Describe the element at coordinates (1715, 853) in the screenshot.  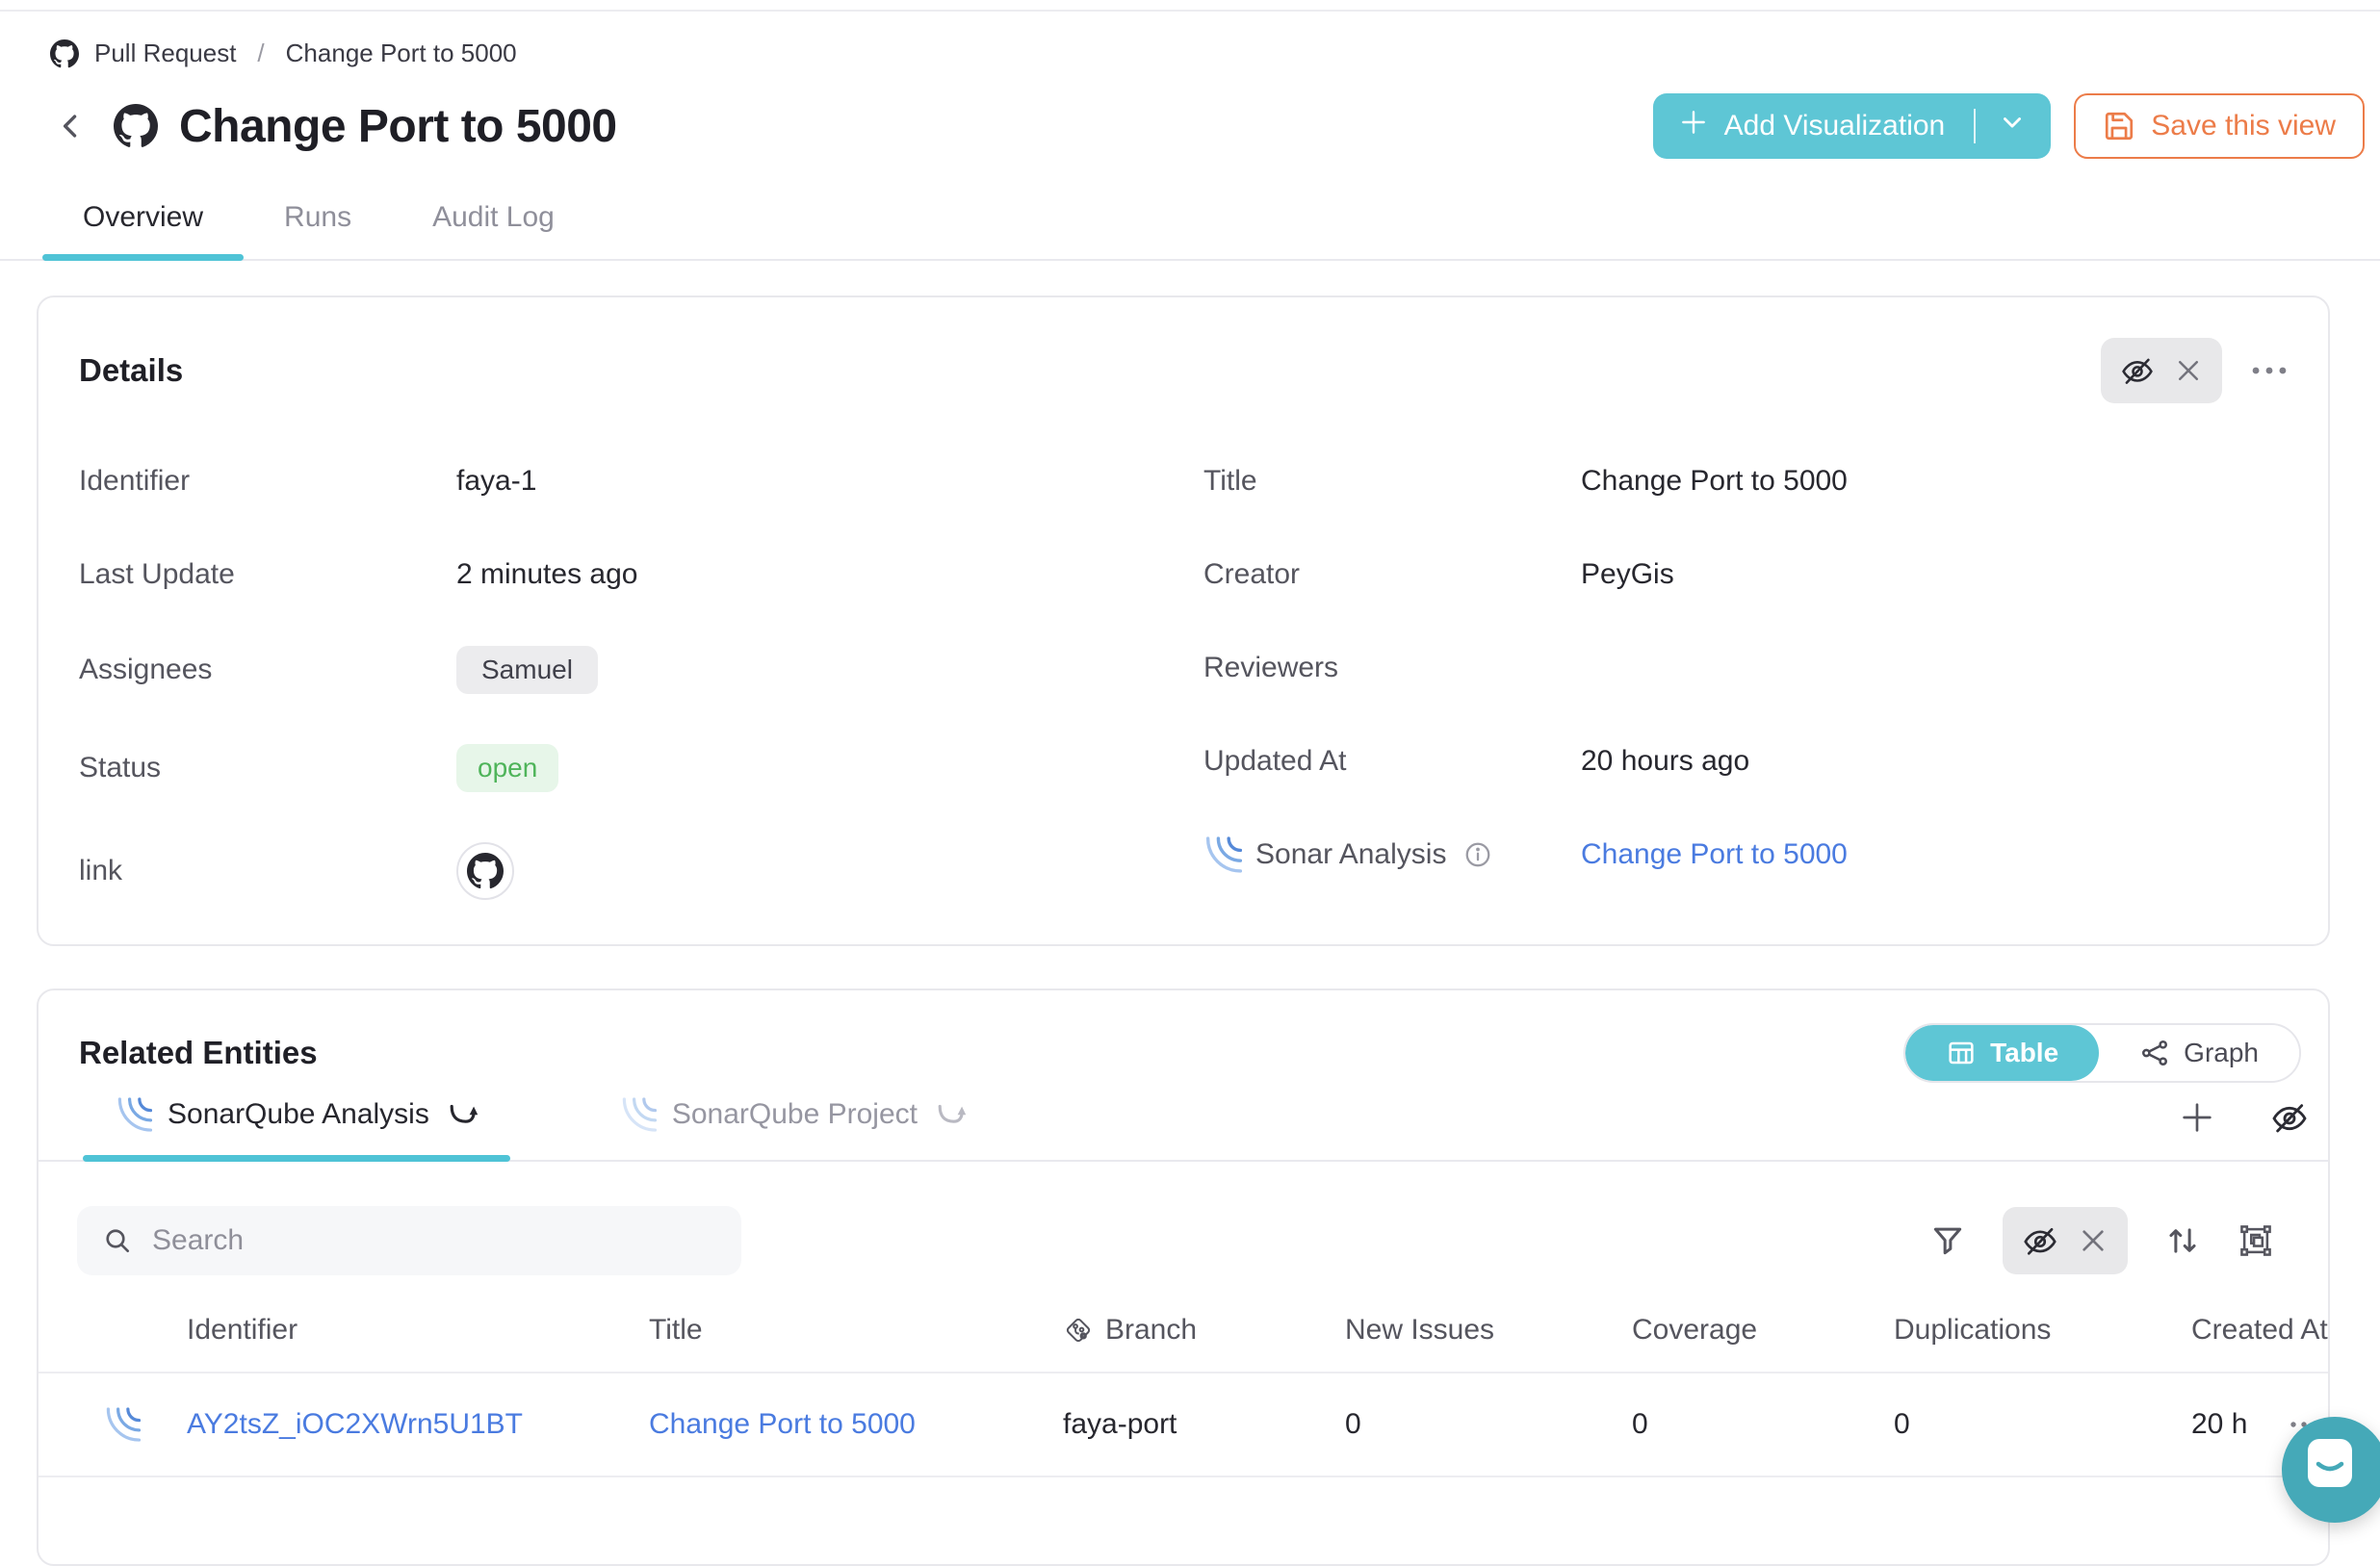
I see `sonar-analysis-link: Change Port to 5000` at that location.